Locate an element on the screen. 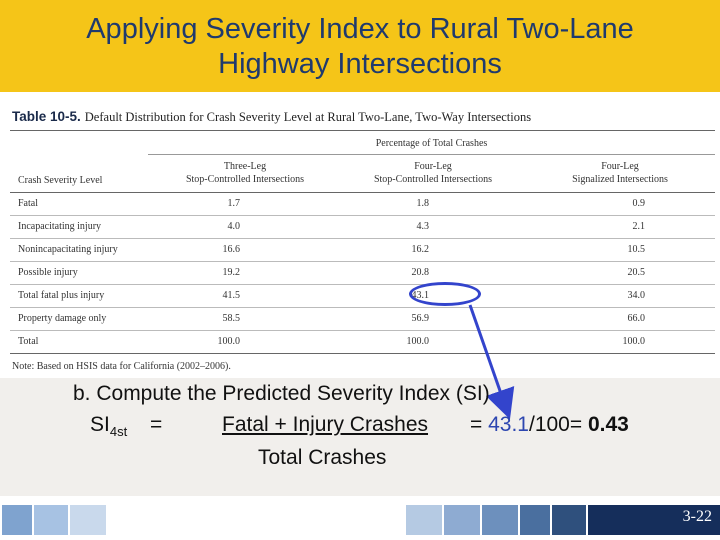 The image size is (720, 540). table-rule-top is located at coordinates (362, 130).